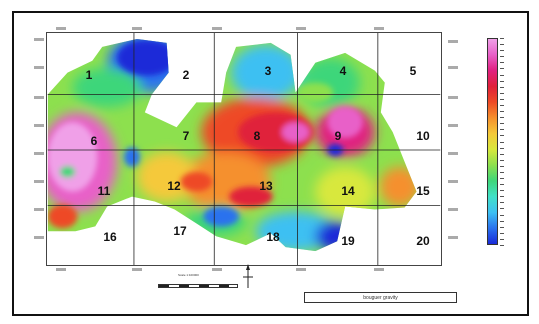 The width and height of the screenshot is (539, 324). What do you see at coordinates (109, 237) in the screenshot?
I see `grid-cell-label-16: 16` at bounding box center [109, 237].